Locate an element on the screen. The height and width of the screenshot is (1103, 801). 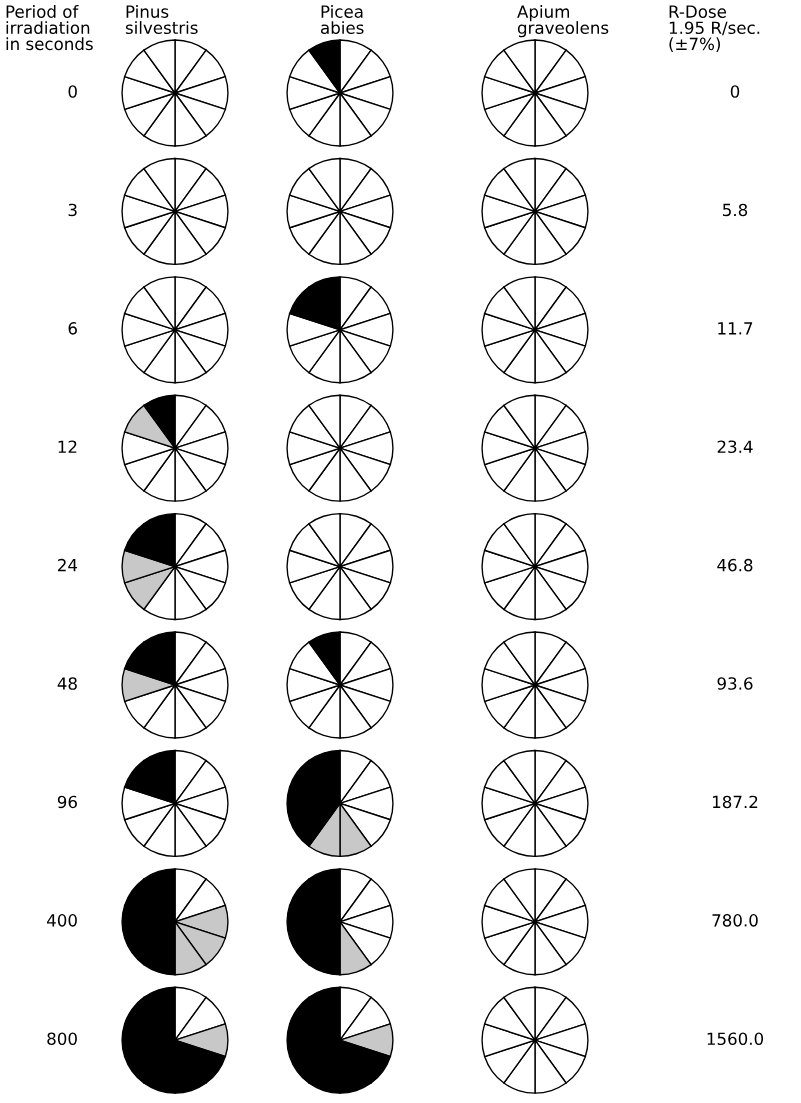
text: 96 is located at coordinates (67, 802).